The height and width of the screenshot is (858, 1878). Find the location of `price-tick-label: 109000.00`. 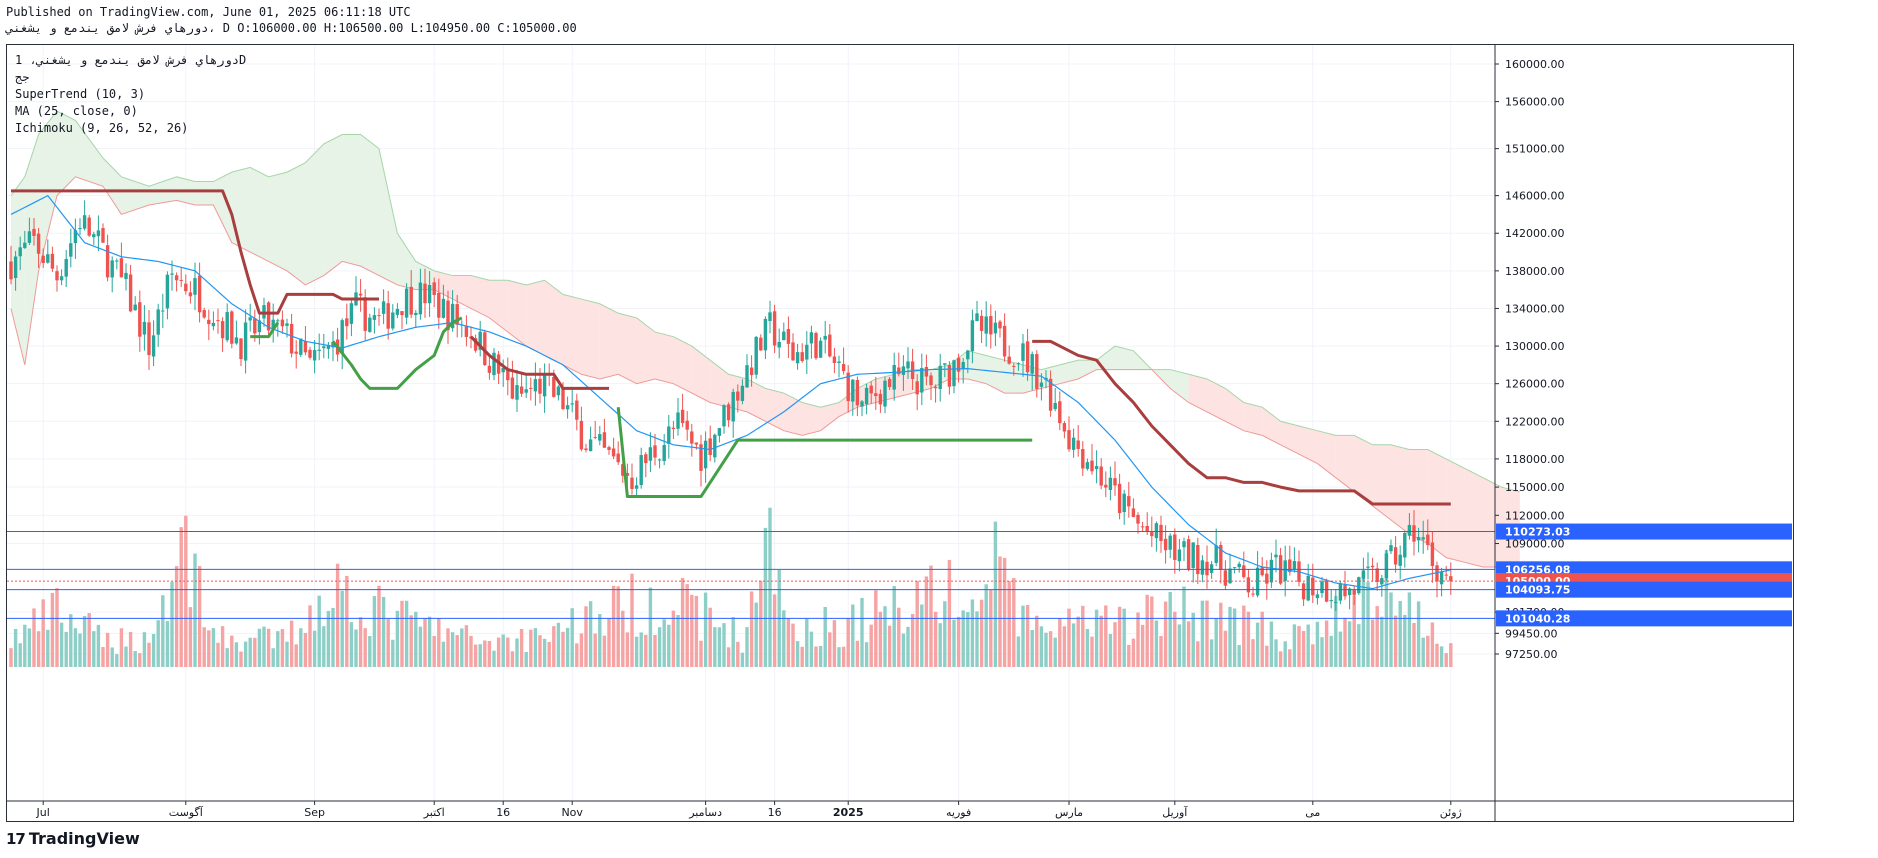

price-tick-label: 109000.00 is located at coordinates (1535, 544).